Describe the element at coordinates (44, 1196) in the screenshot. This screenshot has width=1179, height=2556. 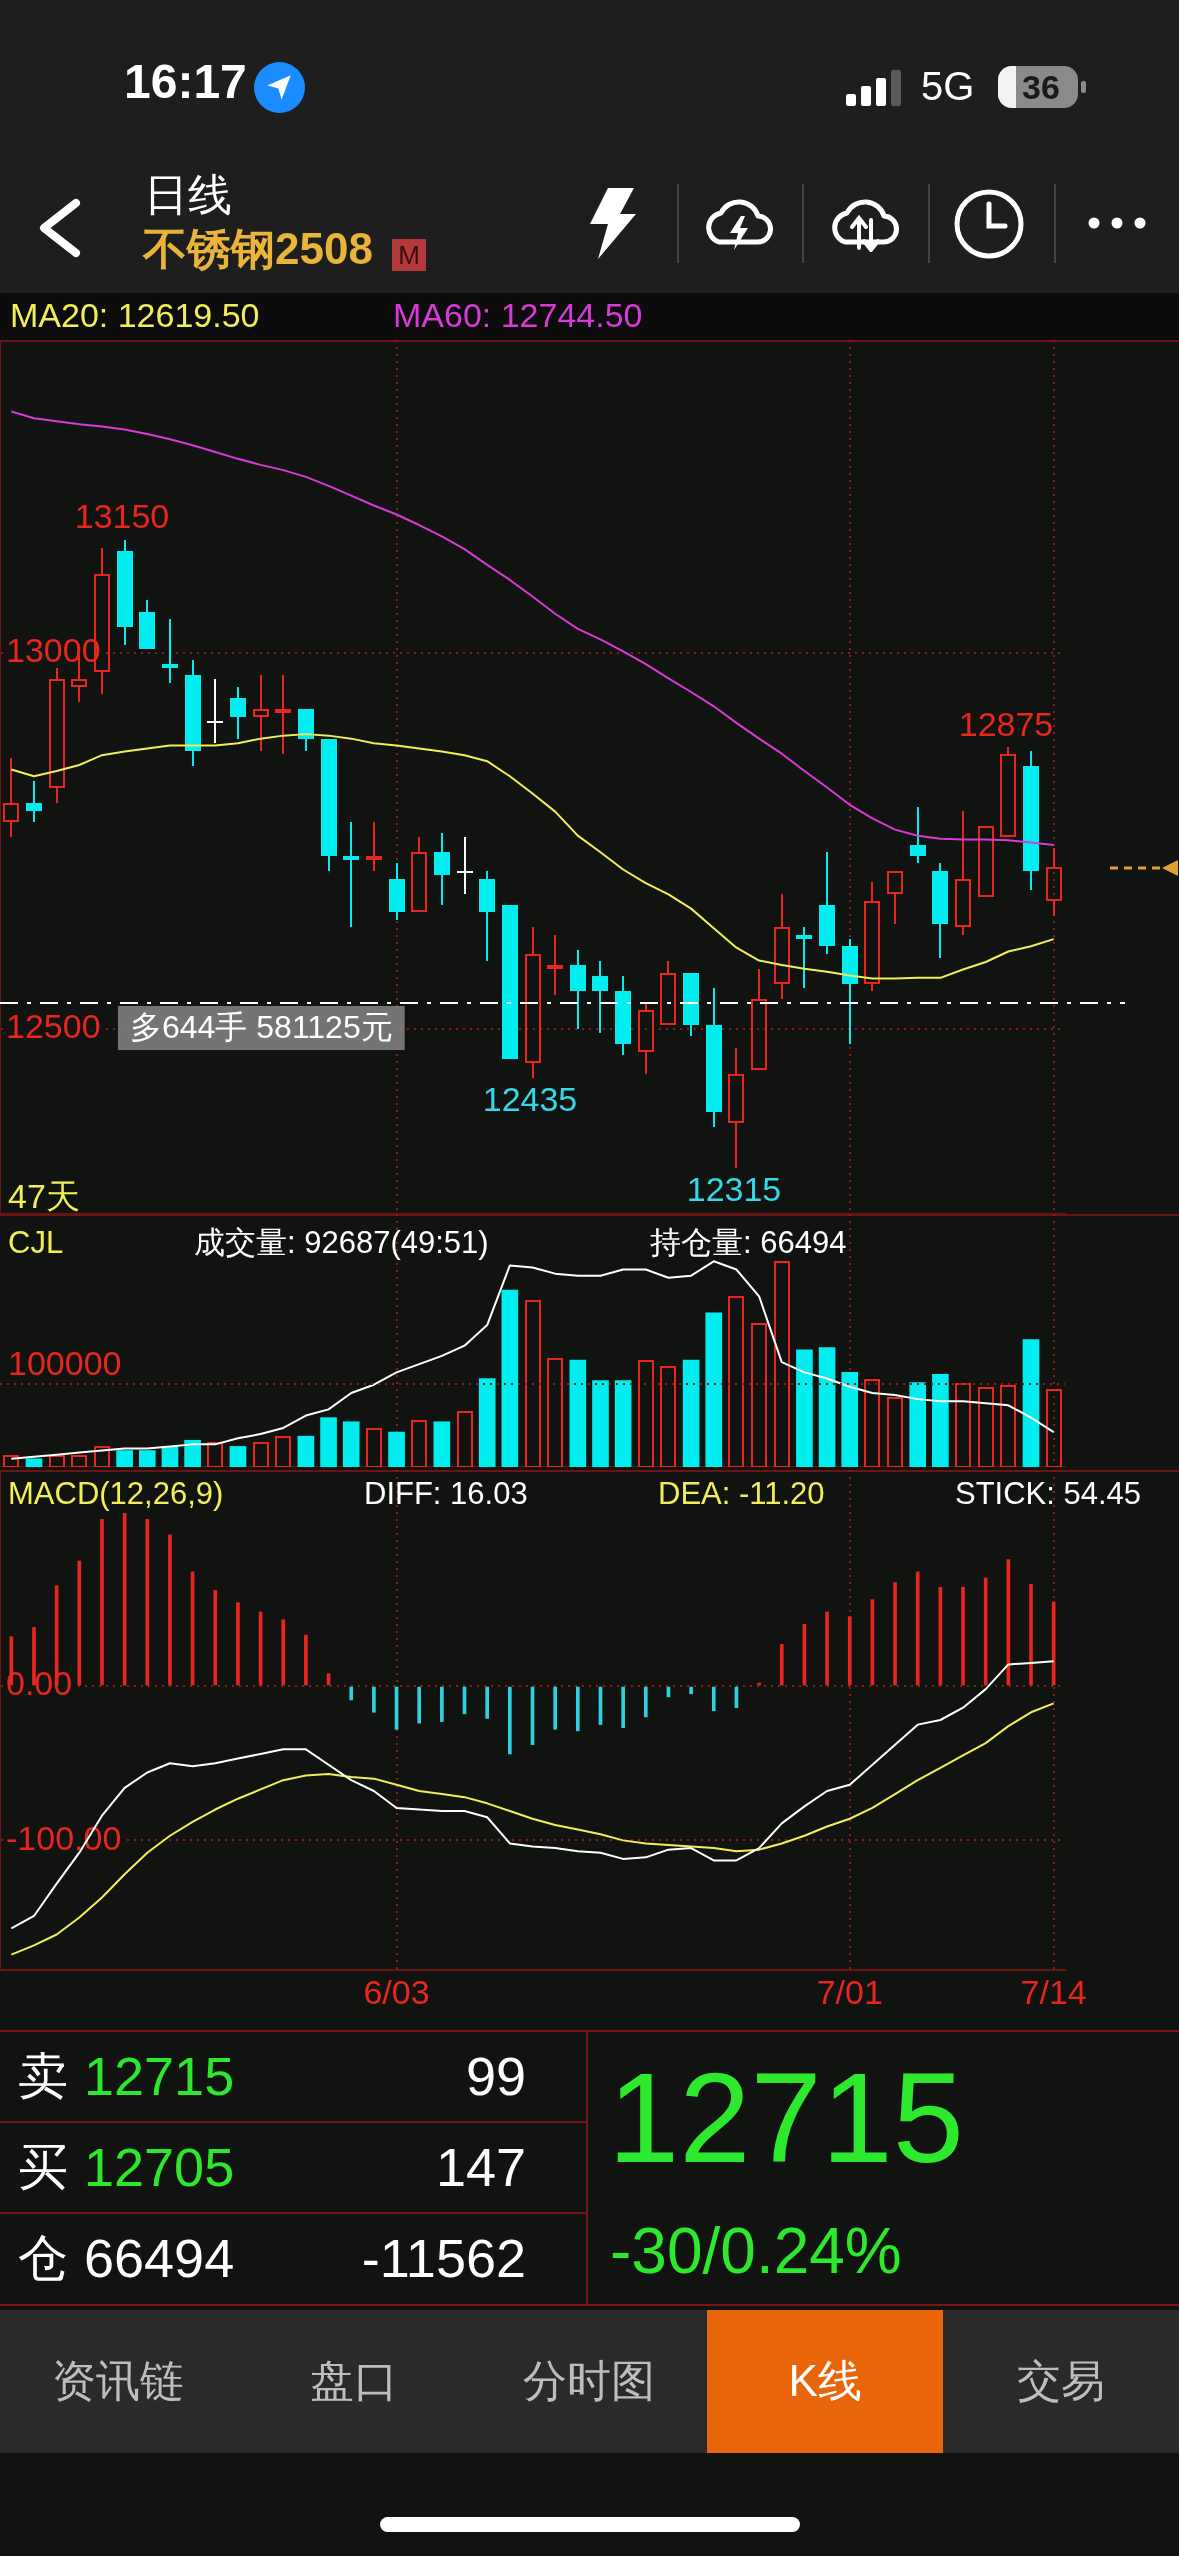
I see `annotation: 47天` at that location.